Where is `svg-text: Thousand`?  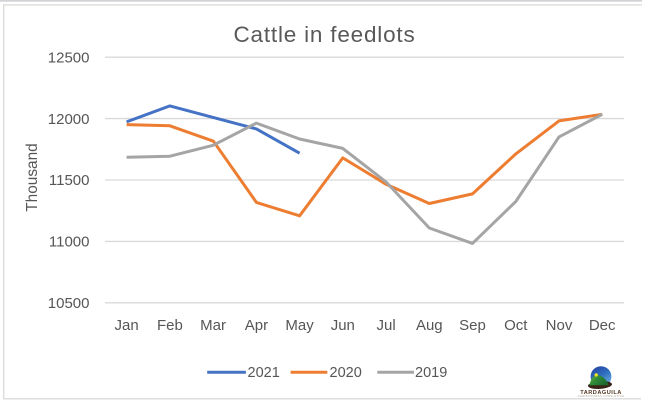 svg-text: Thousand is located at coordinates (32, 177).